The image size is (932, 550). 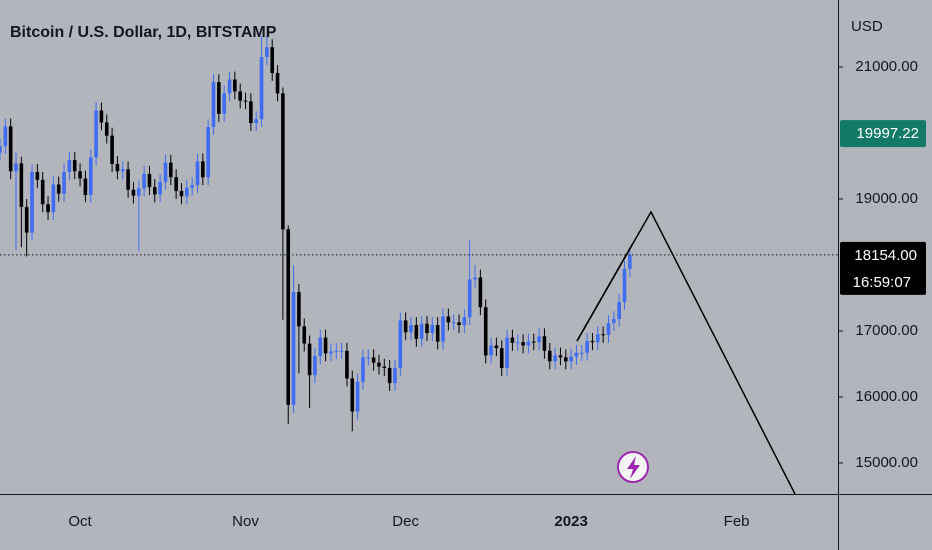 I want to click on last-price-label: 18154.00, so click(x=885, y=255).